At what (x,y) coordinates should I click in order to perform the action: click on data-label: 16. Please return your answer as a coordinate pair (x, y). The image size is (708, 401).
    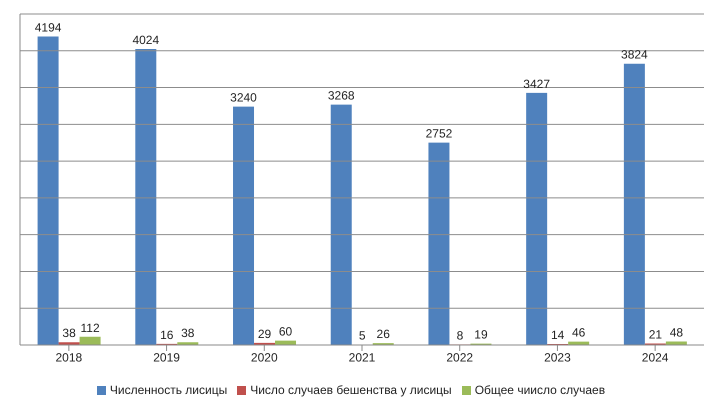
    Looking at the image, I should click on (167, 335).